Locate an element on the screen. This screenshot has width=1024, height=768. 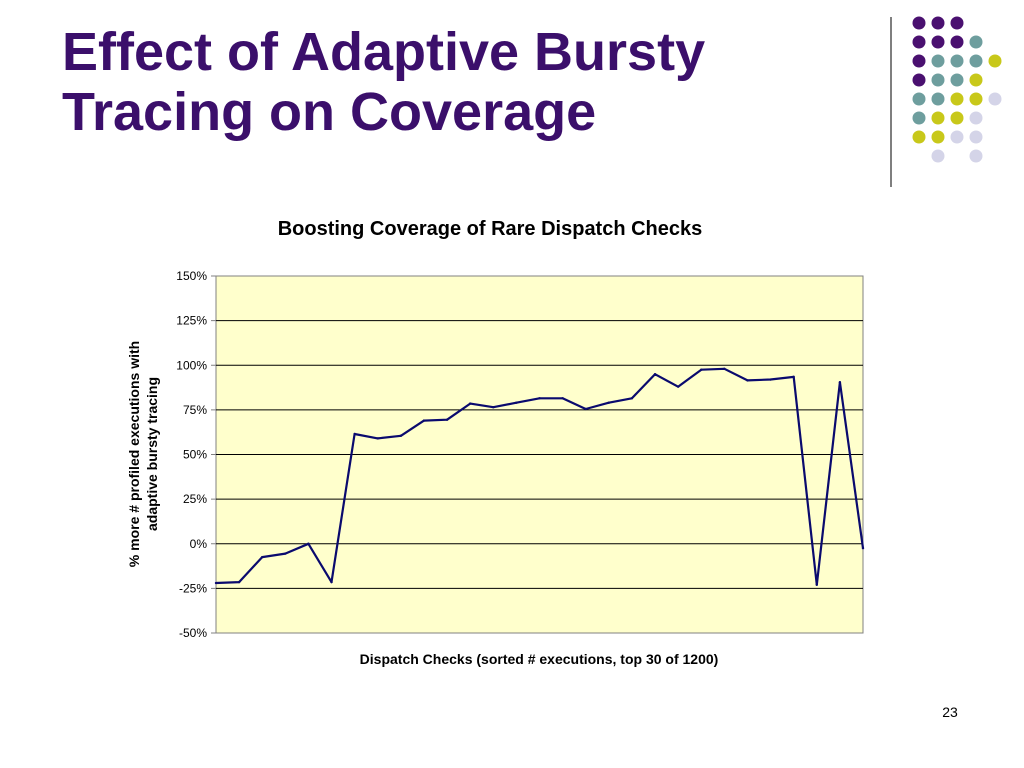
page-number: 23 is located at coordinates (950, 712).